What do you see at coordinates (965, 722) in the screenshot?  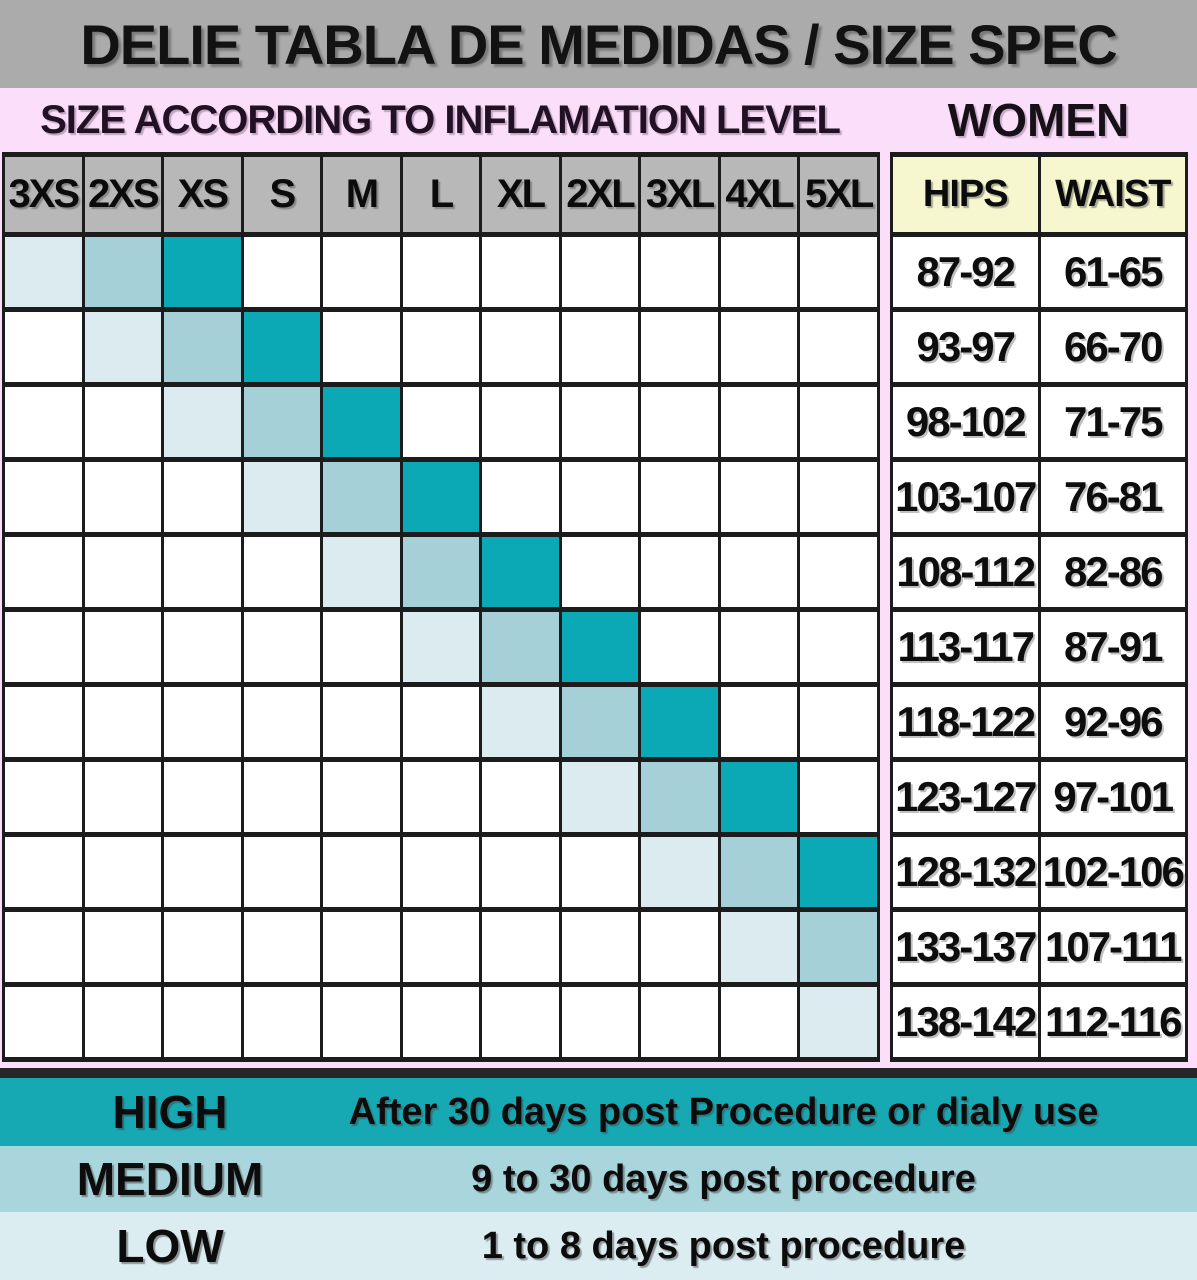 I see `hips-range-cell: 118-122` at bounding box center [965, 722].